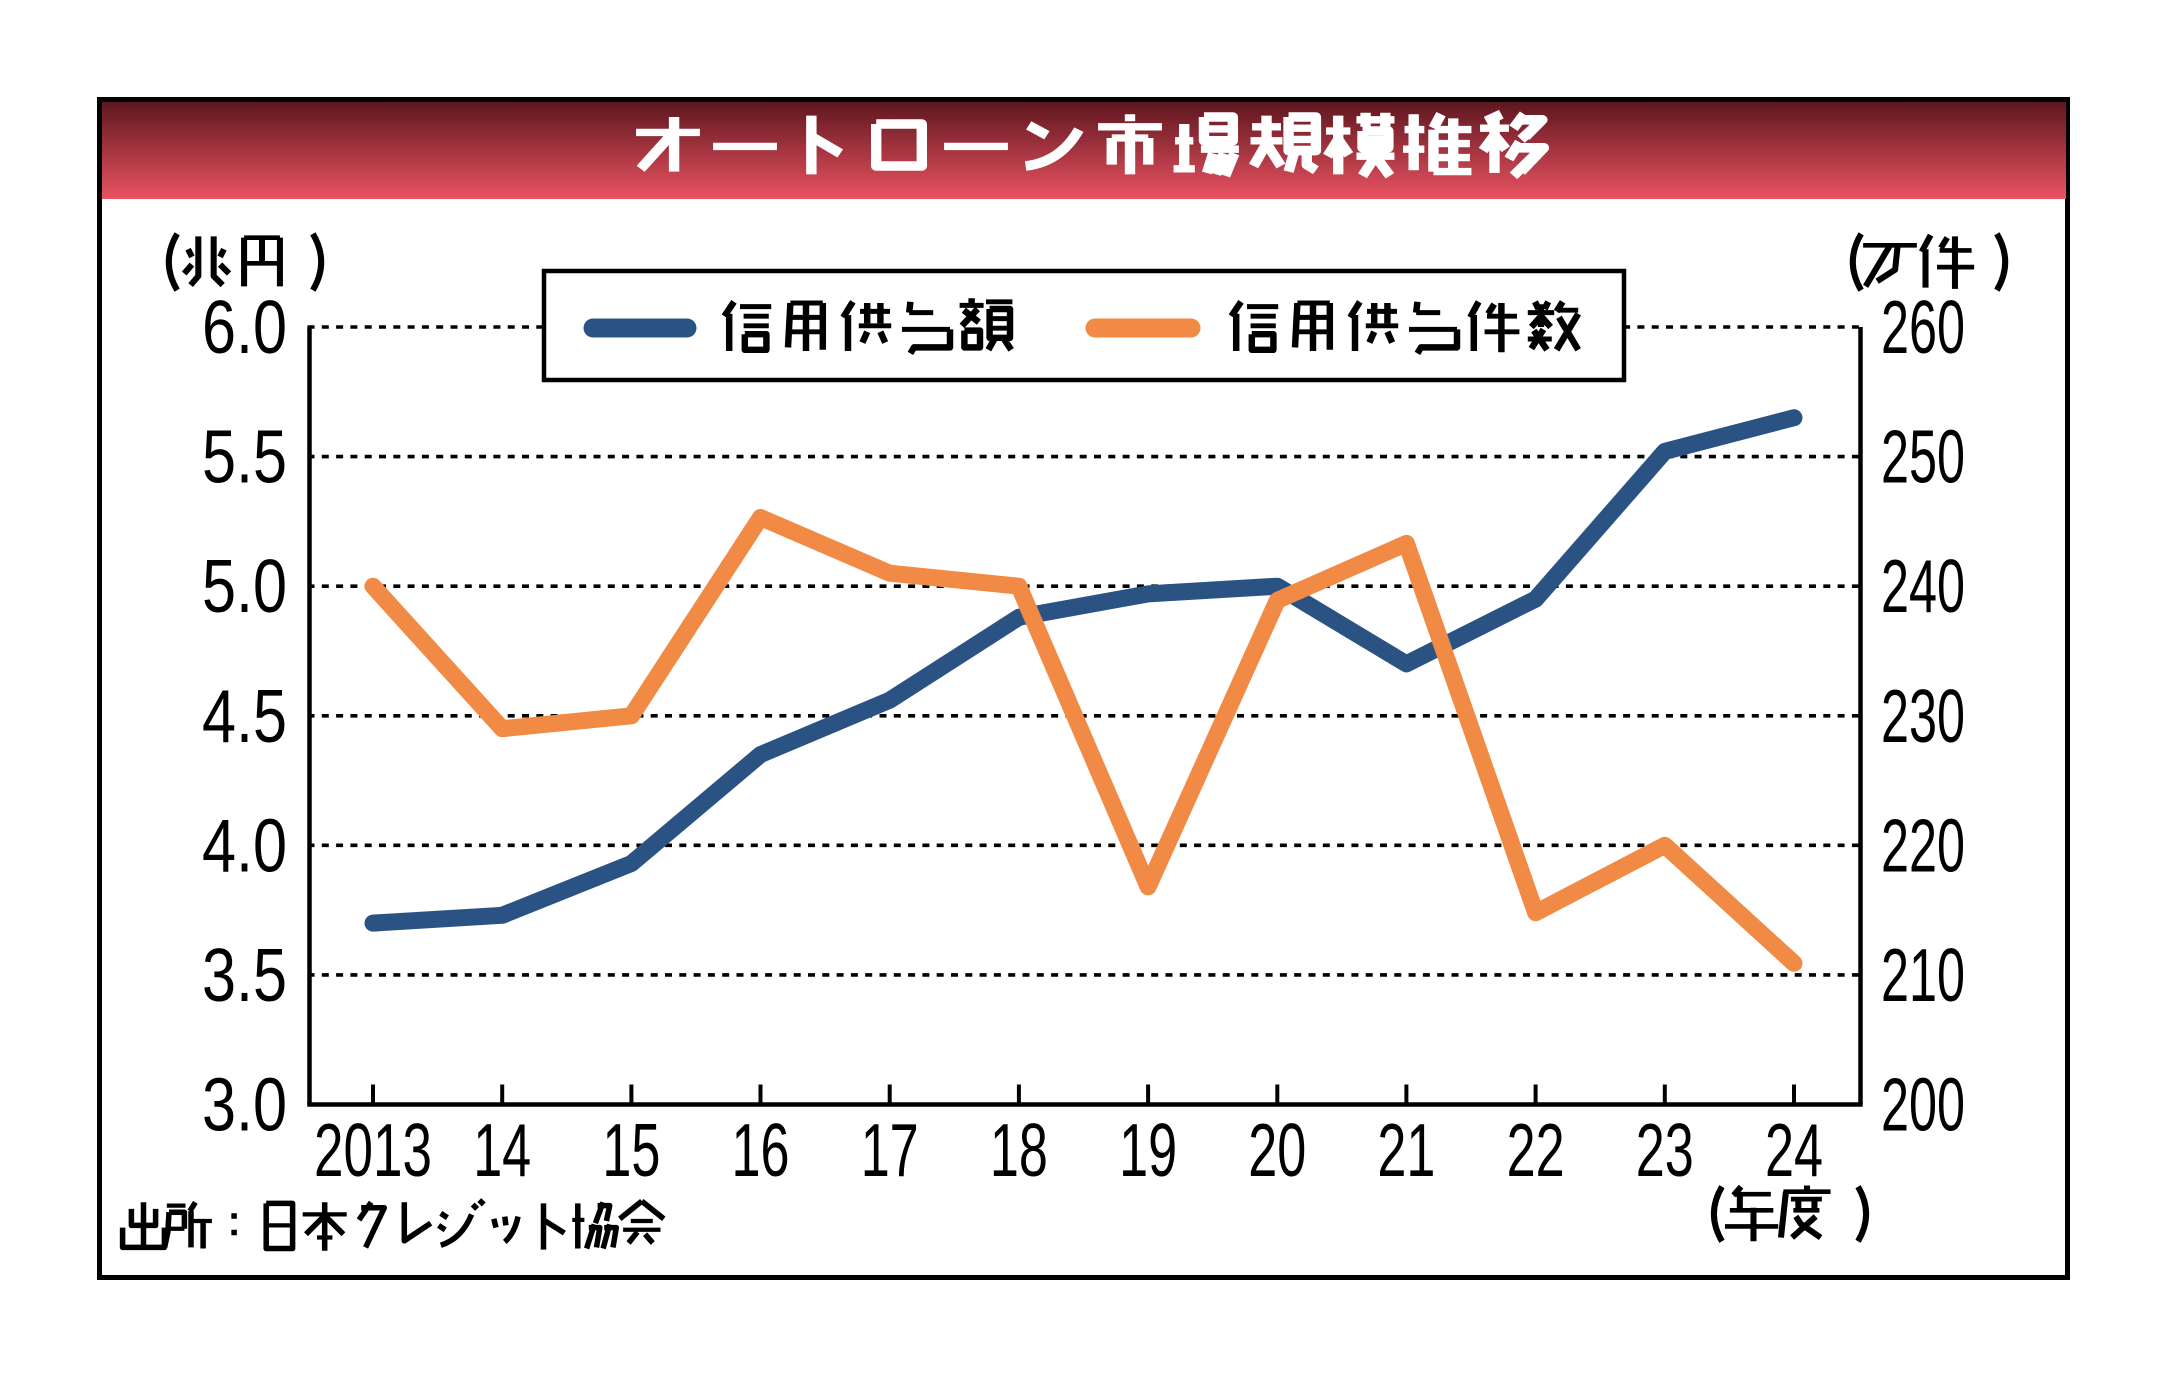  Describe the element at coordinates (244, 845) in the screenshot. I see `svg-text: 4.0` at that location.